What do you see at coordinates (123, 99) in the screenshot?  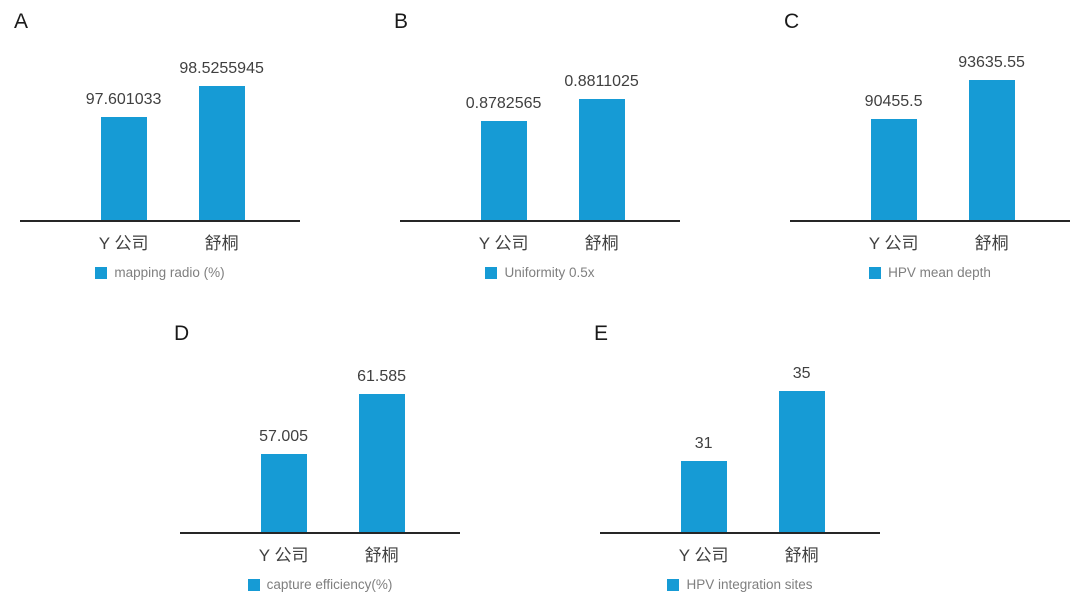 I see `bar-value-label: 97.601033` at bounding box center [123, 99].